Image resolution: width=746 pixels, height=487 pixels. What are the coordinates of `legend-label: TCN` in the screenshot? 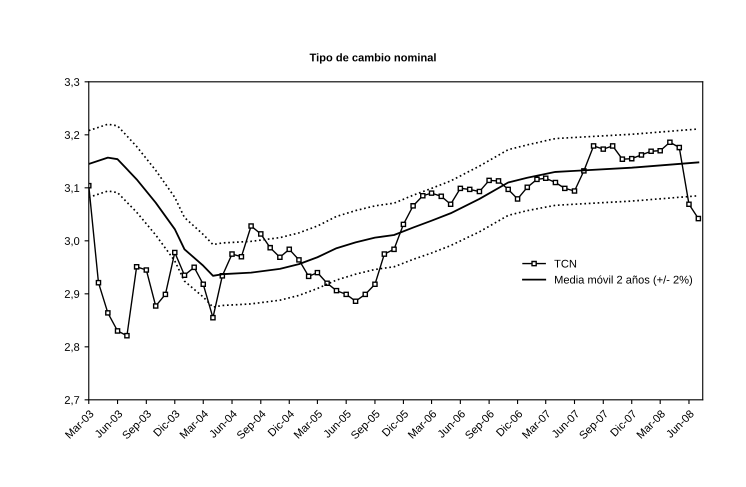 It's located at (565, 264).